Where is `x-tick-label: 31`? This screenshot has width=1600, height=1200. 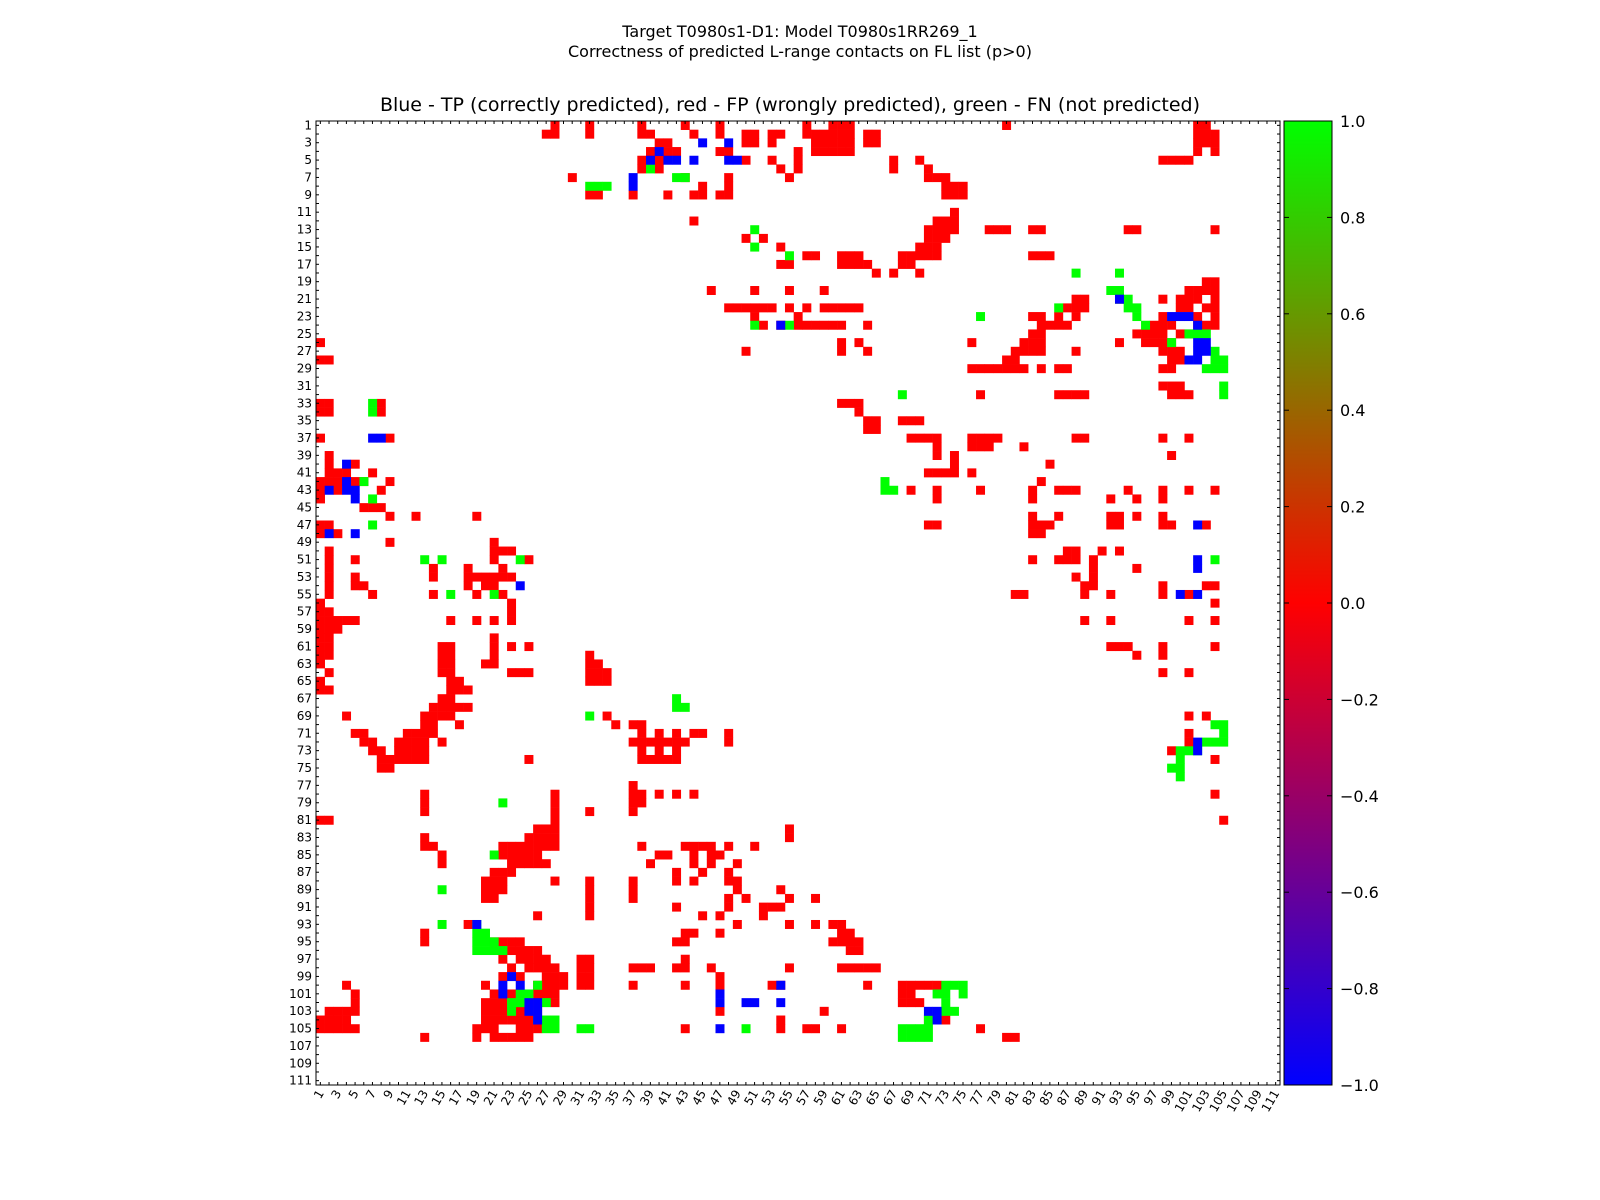
x-tick-label: 31 is located at coordinates (578, 1098).